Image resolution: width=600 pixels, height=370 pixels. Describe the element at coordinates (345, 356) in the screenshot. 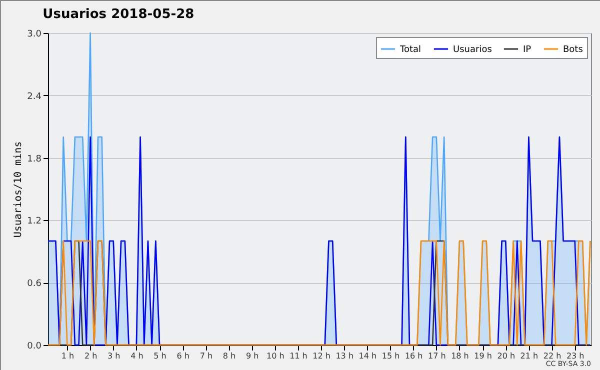

I see `x-tick-label: 13 h` at that location.